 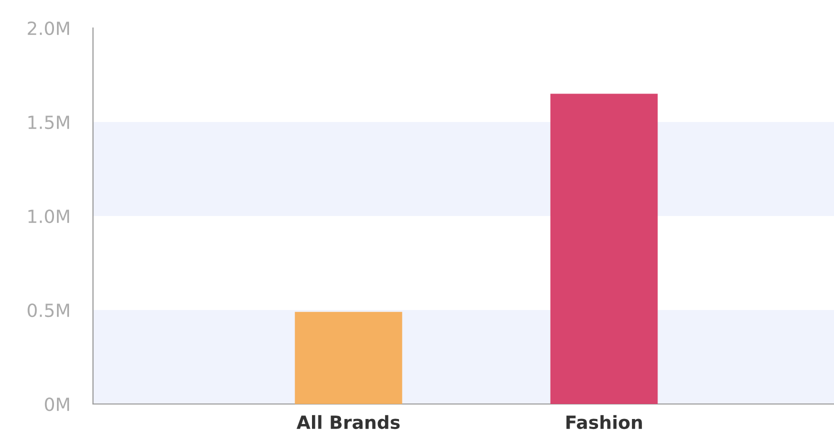 I want to click on y-tick-label: 0.5M, so click(x=49, y=310).